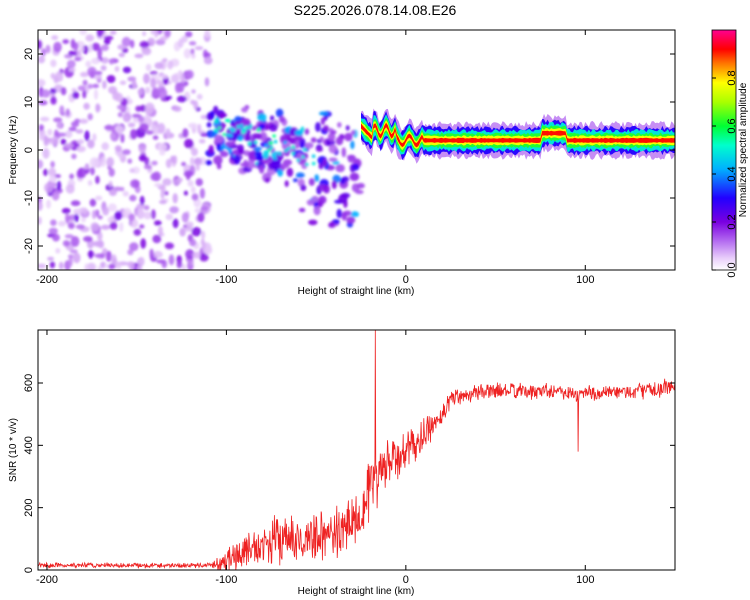  What do you see at coordinates (226, 280) in the screenshot?
I see `spectrogram-x-tick-label: -100` at bounding box center [226, 280].